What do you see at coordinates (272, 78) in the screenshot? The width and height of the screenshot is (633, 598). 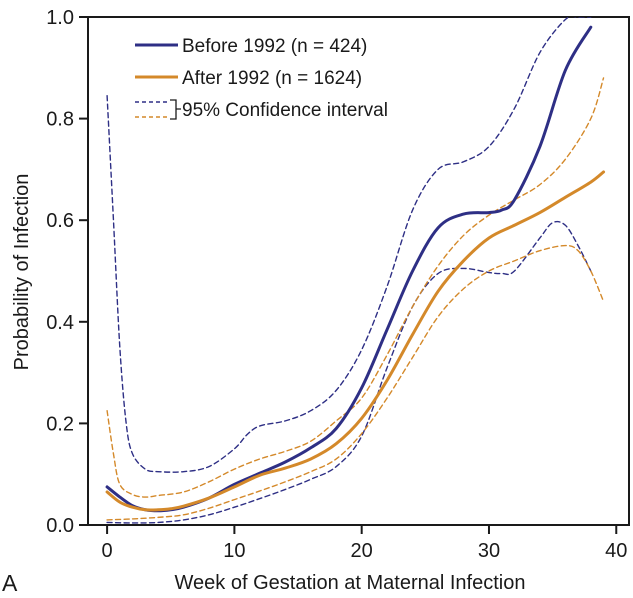 I see `legend-label-after: After 1992 (n = 1624)` at bounding box center [272, 78].